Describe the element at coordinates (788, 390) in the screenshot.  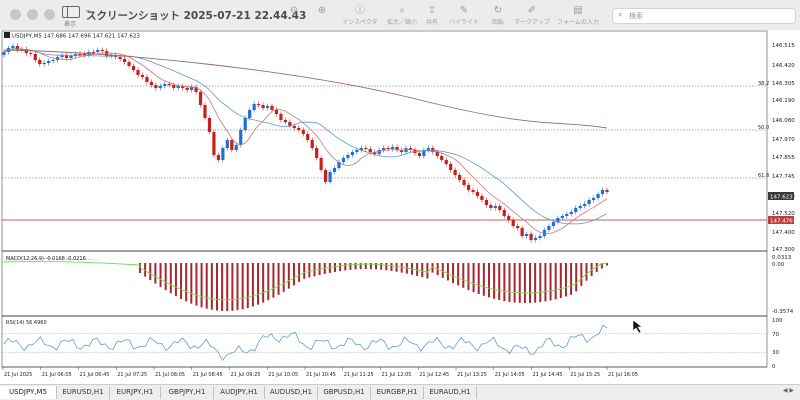
I see `tab-scroll-arrows-icon: ◀ ▶` at that location.